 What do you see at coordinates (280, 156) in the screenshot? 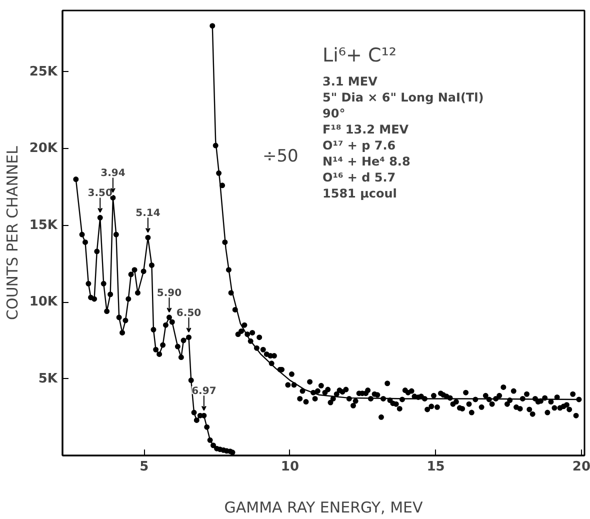
I see `annotation: ÷50` at bounding box center [280, 156].